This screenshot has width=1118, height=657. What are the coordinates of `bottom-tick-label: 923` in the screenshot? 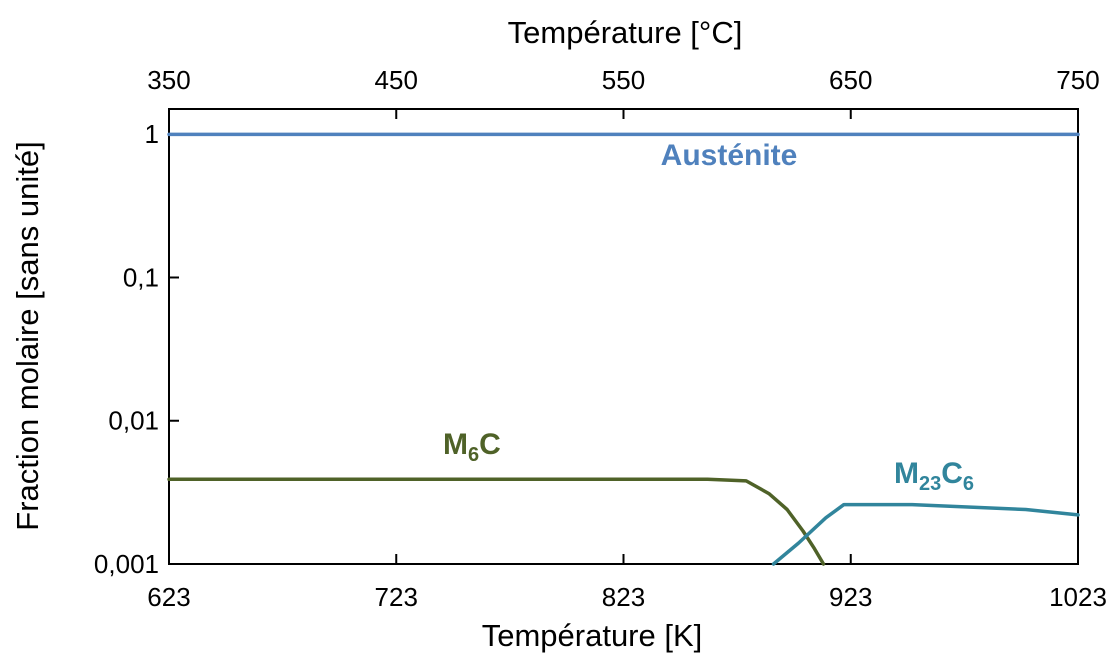 It's located at (850, 597).